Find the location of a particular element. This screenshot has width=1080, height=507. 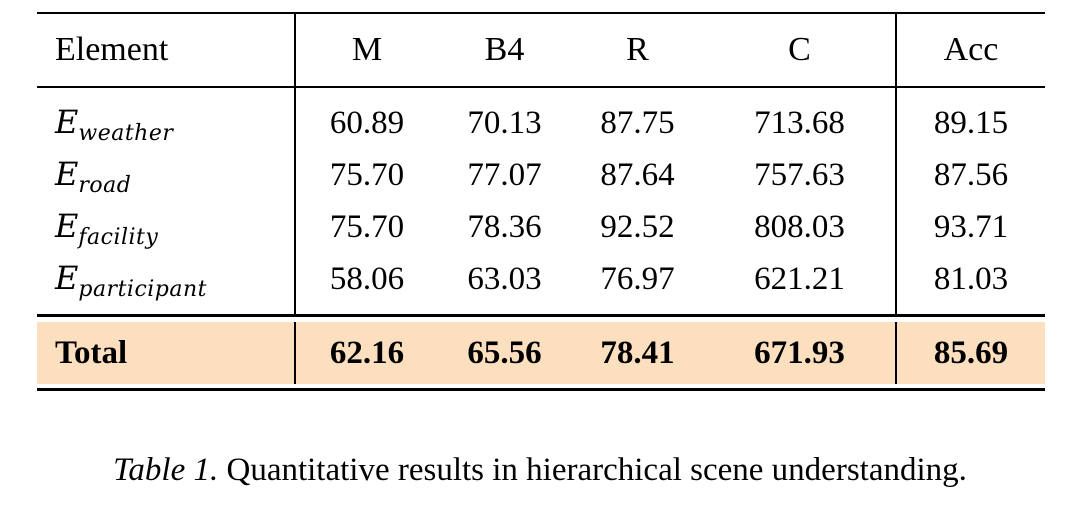

cell-participant-c: 621.21 is located at coordinates (800, 285).